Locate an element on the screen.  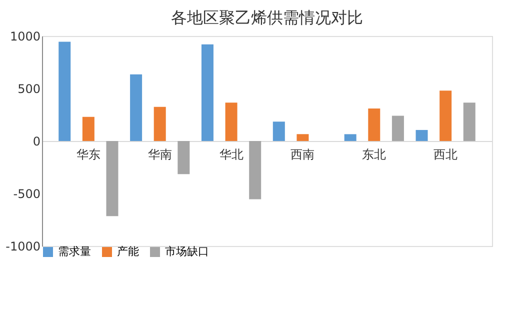
y-tick-label: 0 is located at coordinates (36, 141).